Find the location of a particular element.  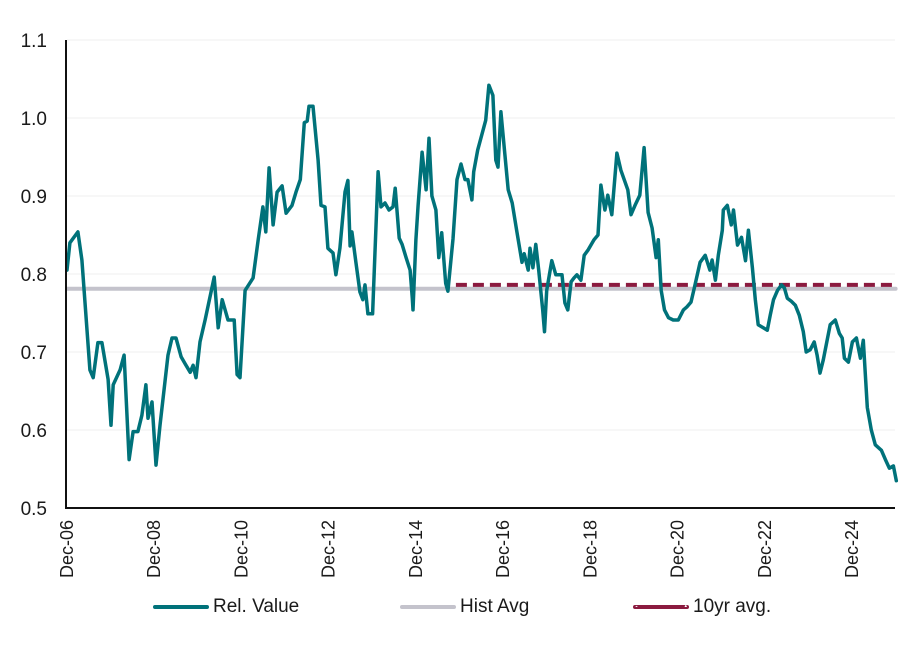

x-tick-label: Dec-12 is located at coordinates (329, 549).